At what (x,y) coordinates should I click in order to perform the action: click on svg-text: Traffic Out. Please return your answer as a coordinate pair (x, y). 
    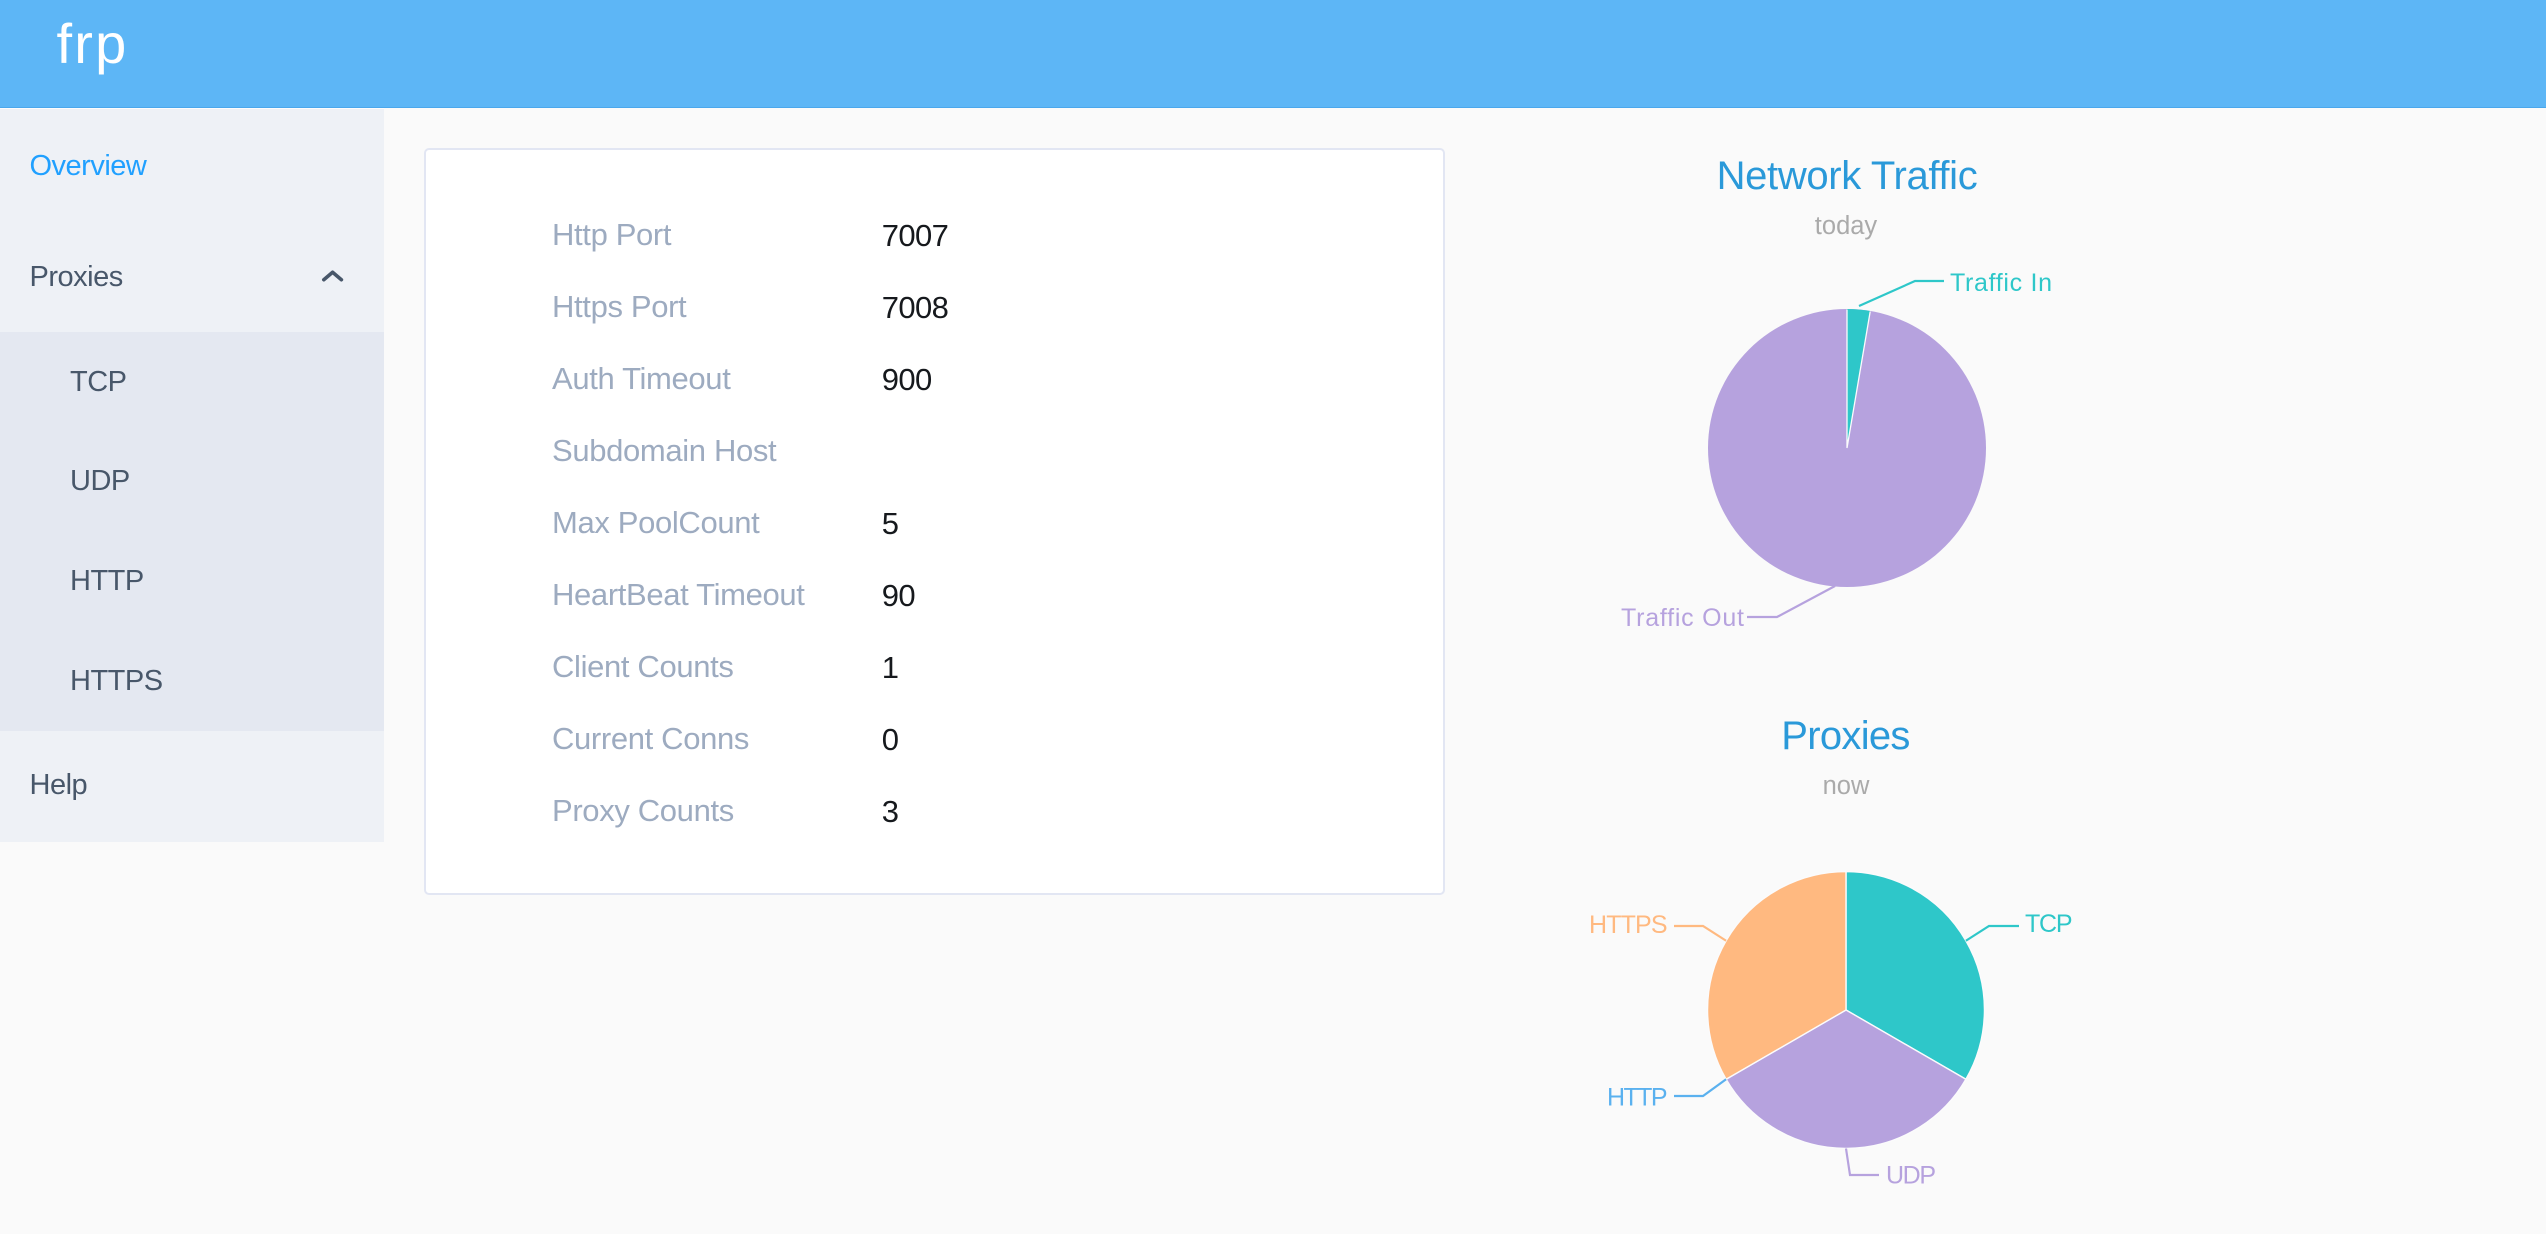
    Looking at the image, I should click on (1682, 618).